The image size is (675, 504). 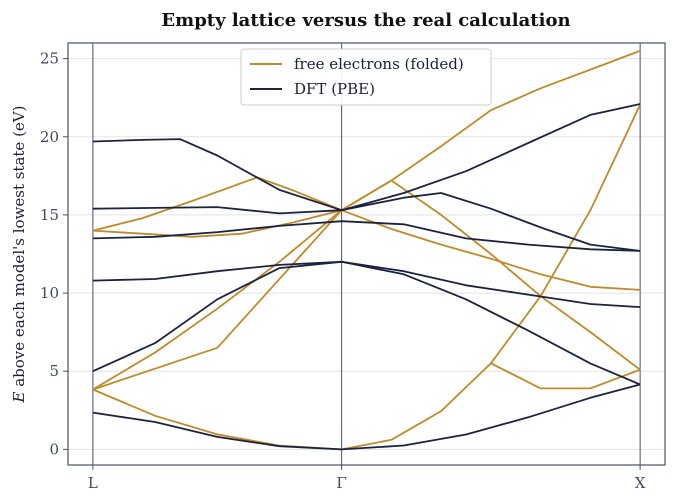 I want to click on legend-box, so click(x=366, y=77).